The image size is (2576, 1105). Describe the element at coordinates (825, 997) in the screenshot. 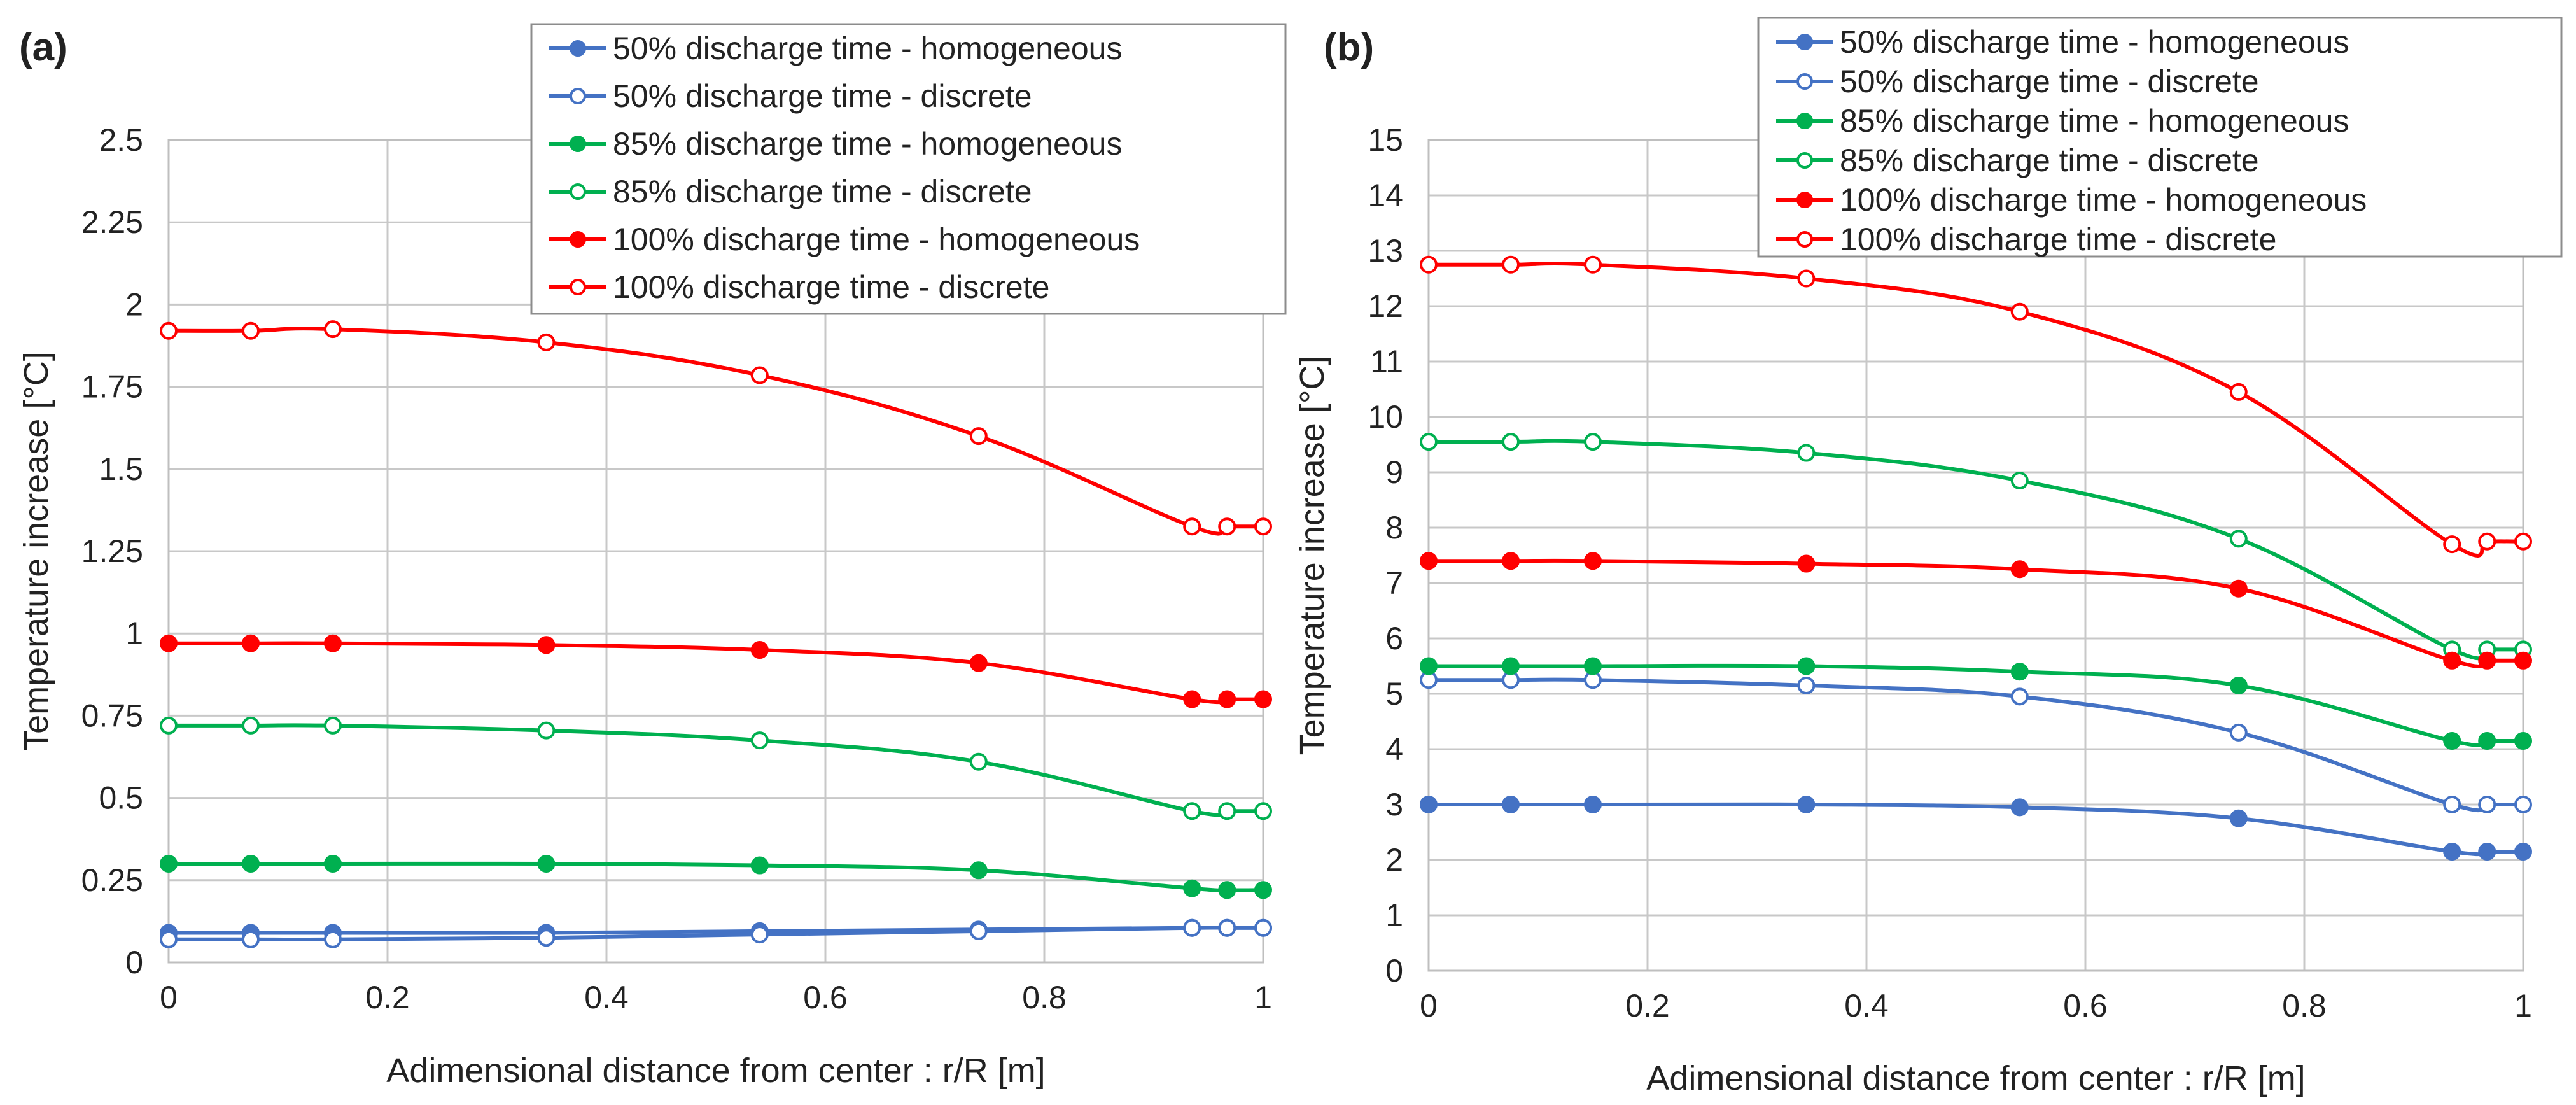

I see `x-tick-label: 0.6` at that location.